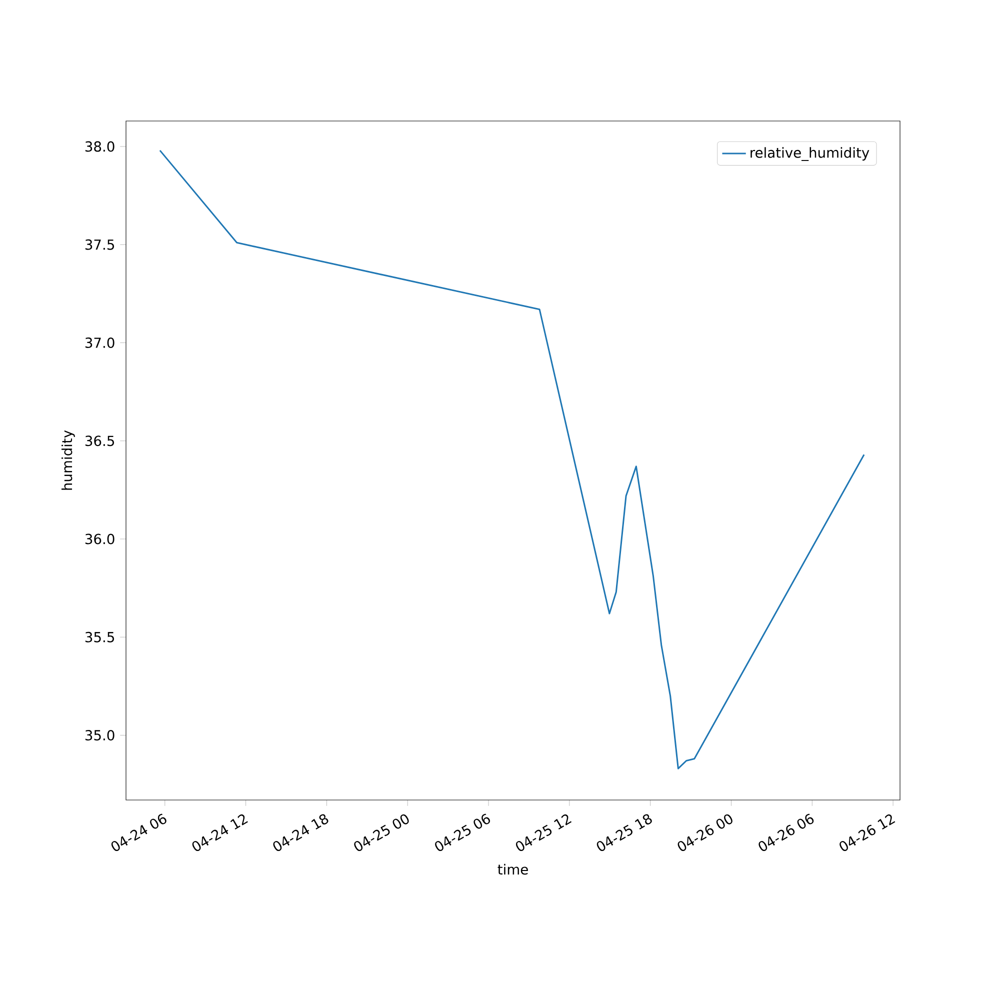 This screenshot has width=1000, height=1000. I want to click on y-tick-label: 38.0, so click(99, 146).